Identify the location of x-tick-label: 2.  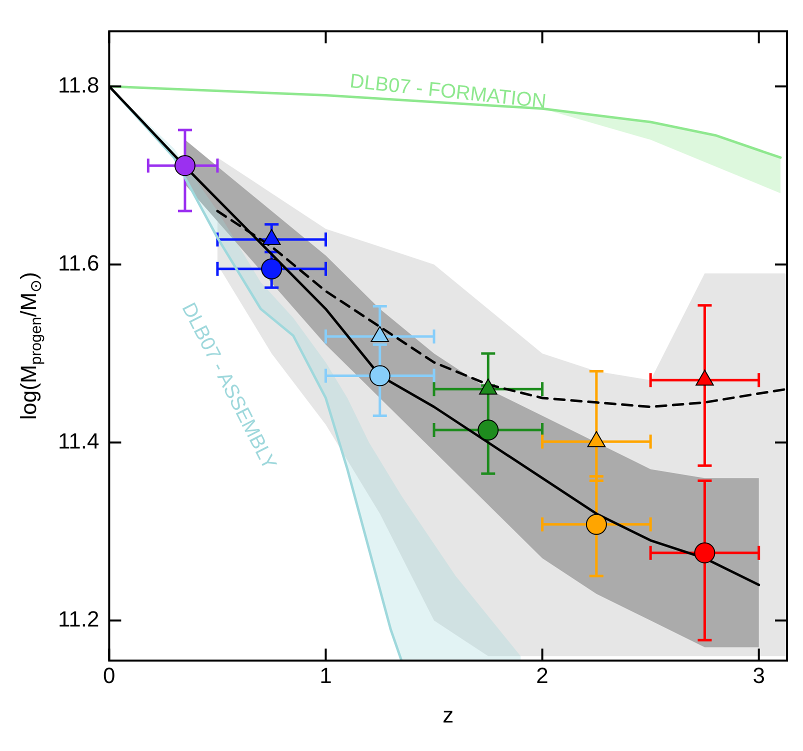
(542, 675).